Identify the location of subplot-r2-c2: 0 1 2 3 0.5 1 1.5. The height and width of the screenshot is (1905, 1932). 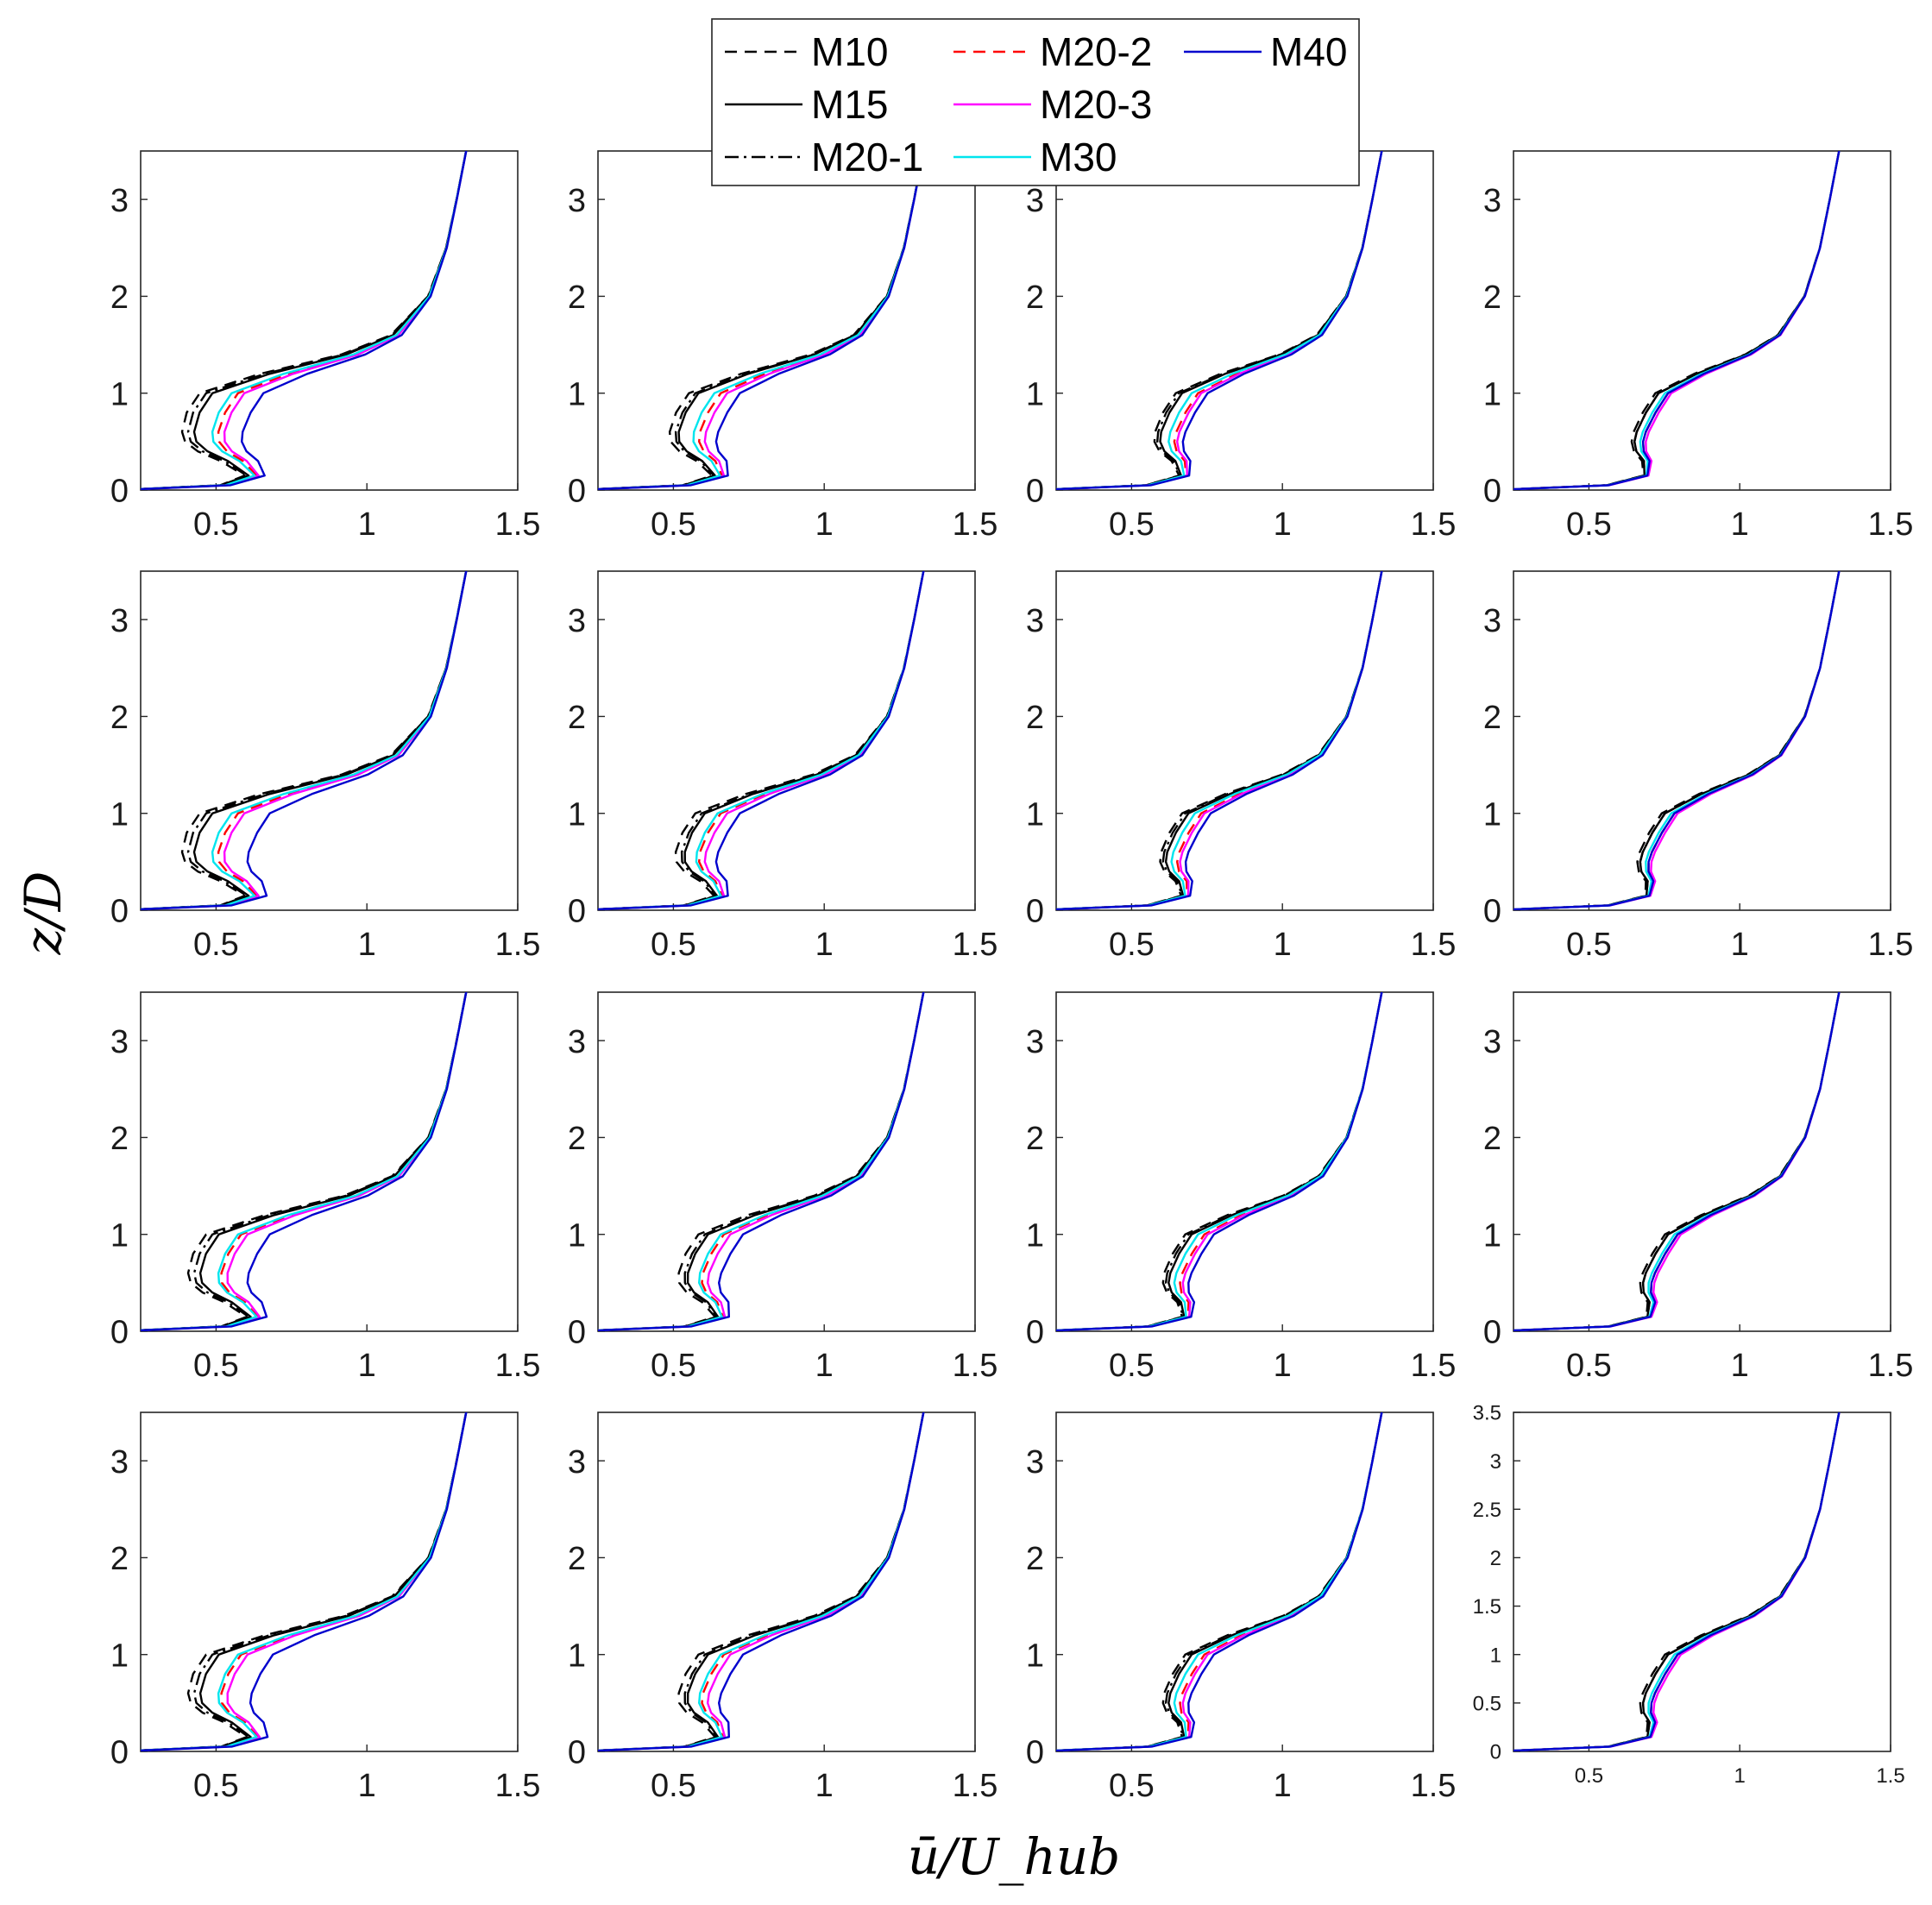
(782, 766).